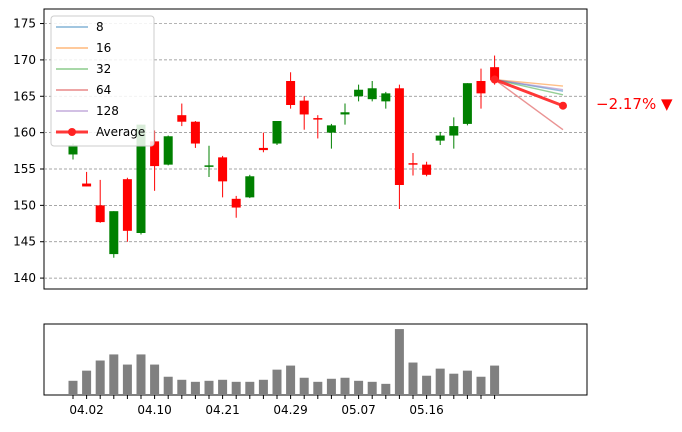 The image size is (682, 432). Describe the element at coordinates (284, 373) in the screenshot. I see `volume-layer: 04.02 04.10 04.21 04.29 05.07 05.16` at that location.